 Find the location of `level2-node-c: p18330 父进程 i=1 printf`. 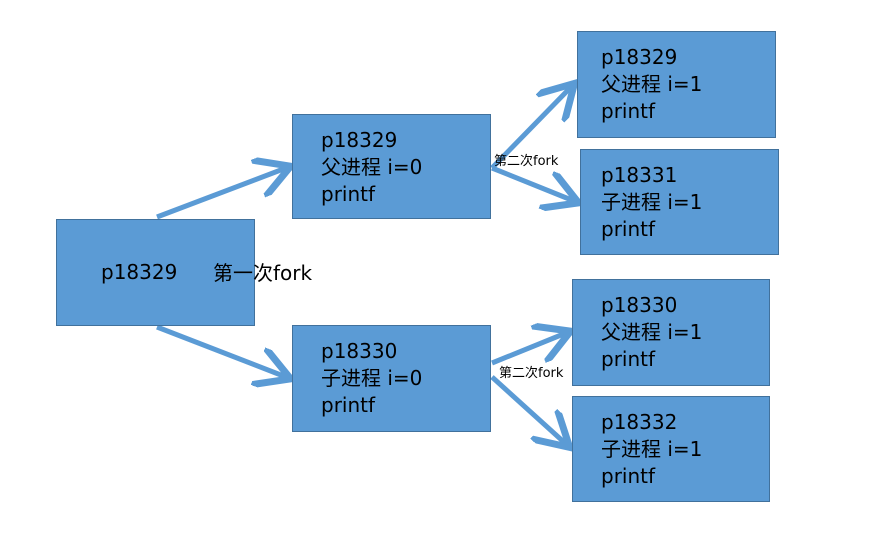

level2-node-c: p18330 父进程 i=1 printf is located at coordinates (671, 332).